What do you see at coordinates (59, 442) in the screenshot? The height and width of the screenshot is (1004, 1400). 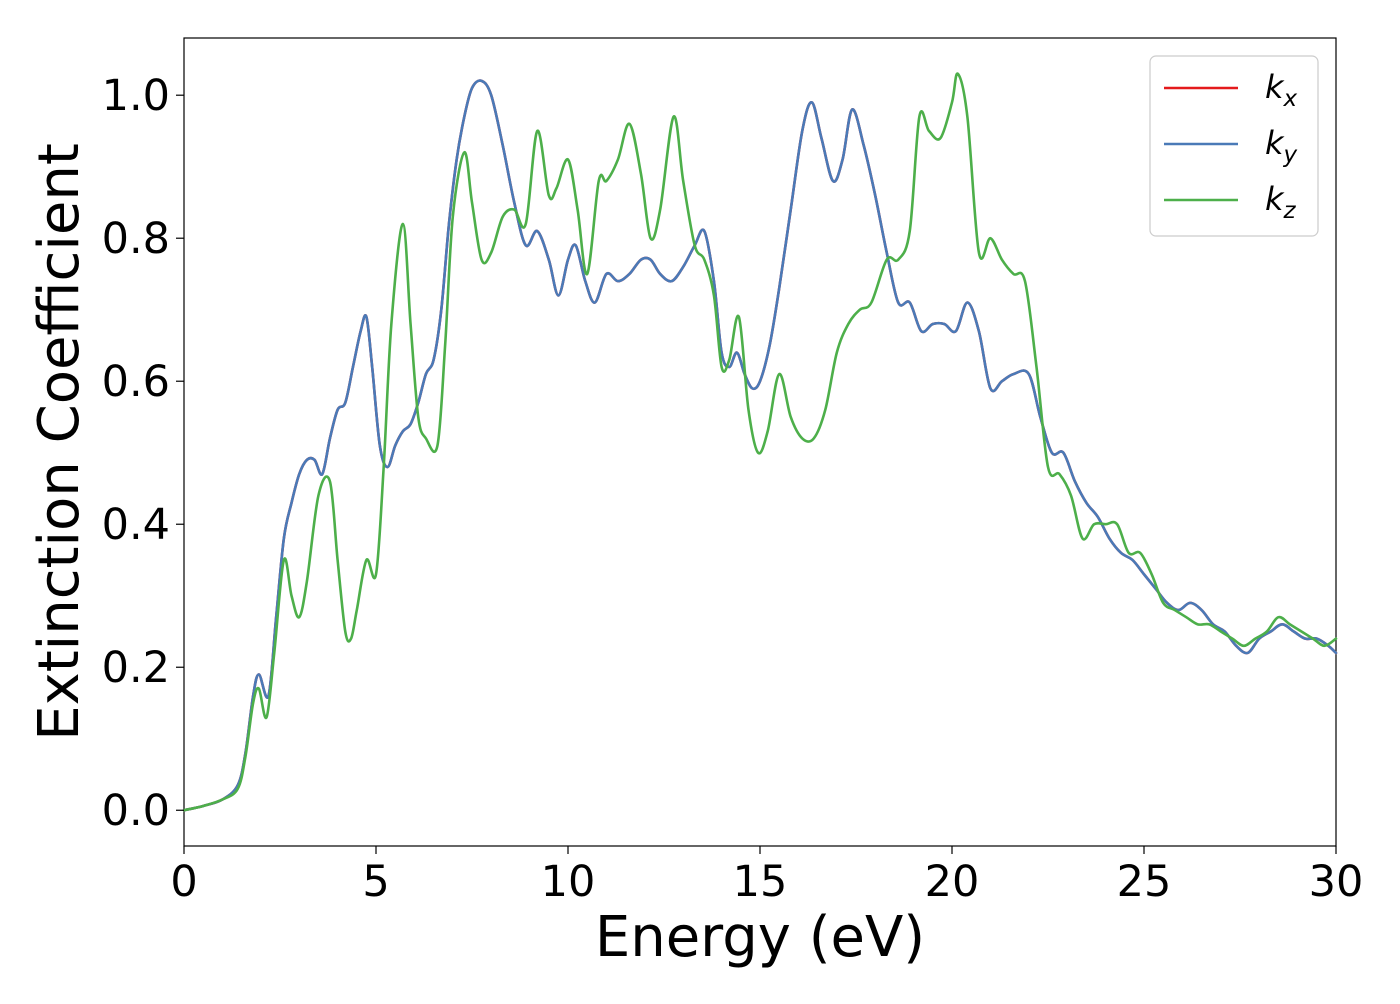 I see `y-axis-title: Extinction Coefficient` at bounding box center [59, 442].